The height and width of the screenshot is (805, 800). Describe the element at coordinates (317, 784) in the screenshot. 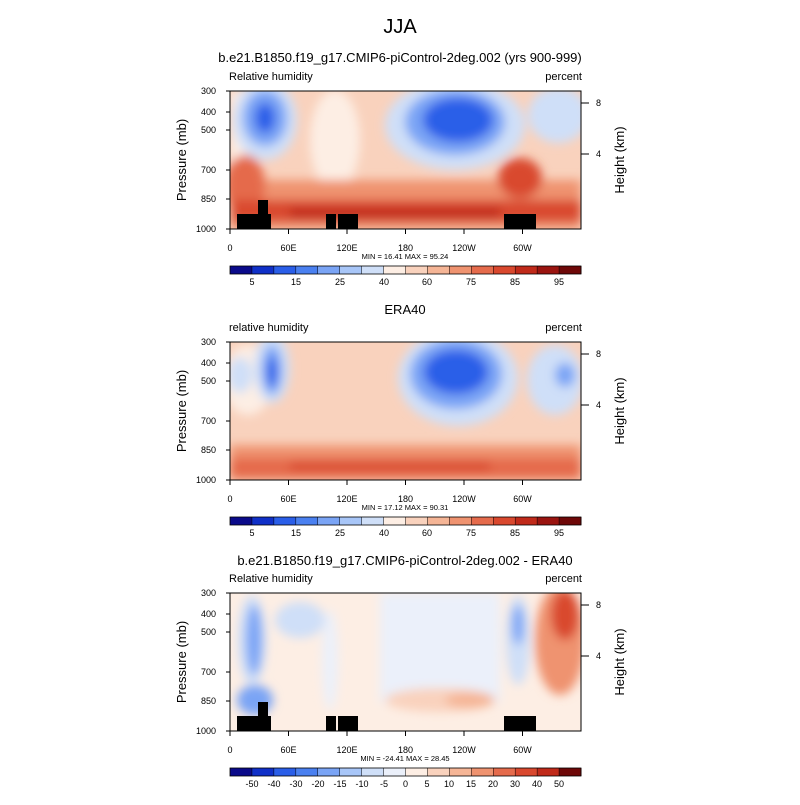

I see `colorbar-label: -20` at that location.